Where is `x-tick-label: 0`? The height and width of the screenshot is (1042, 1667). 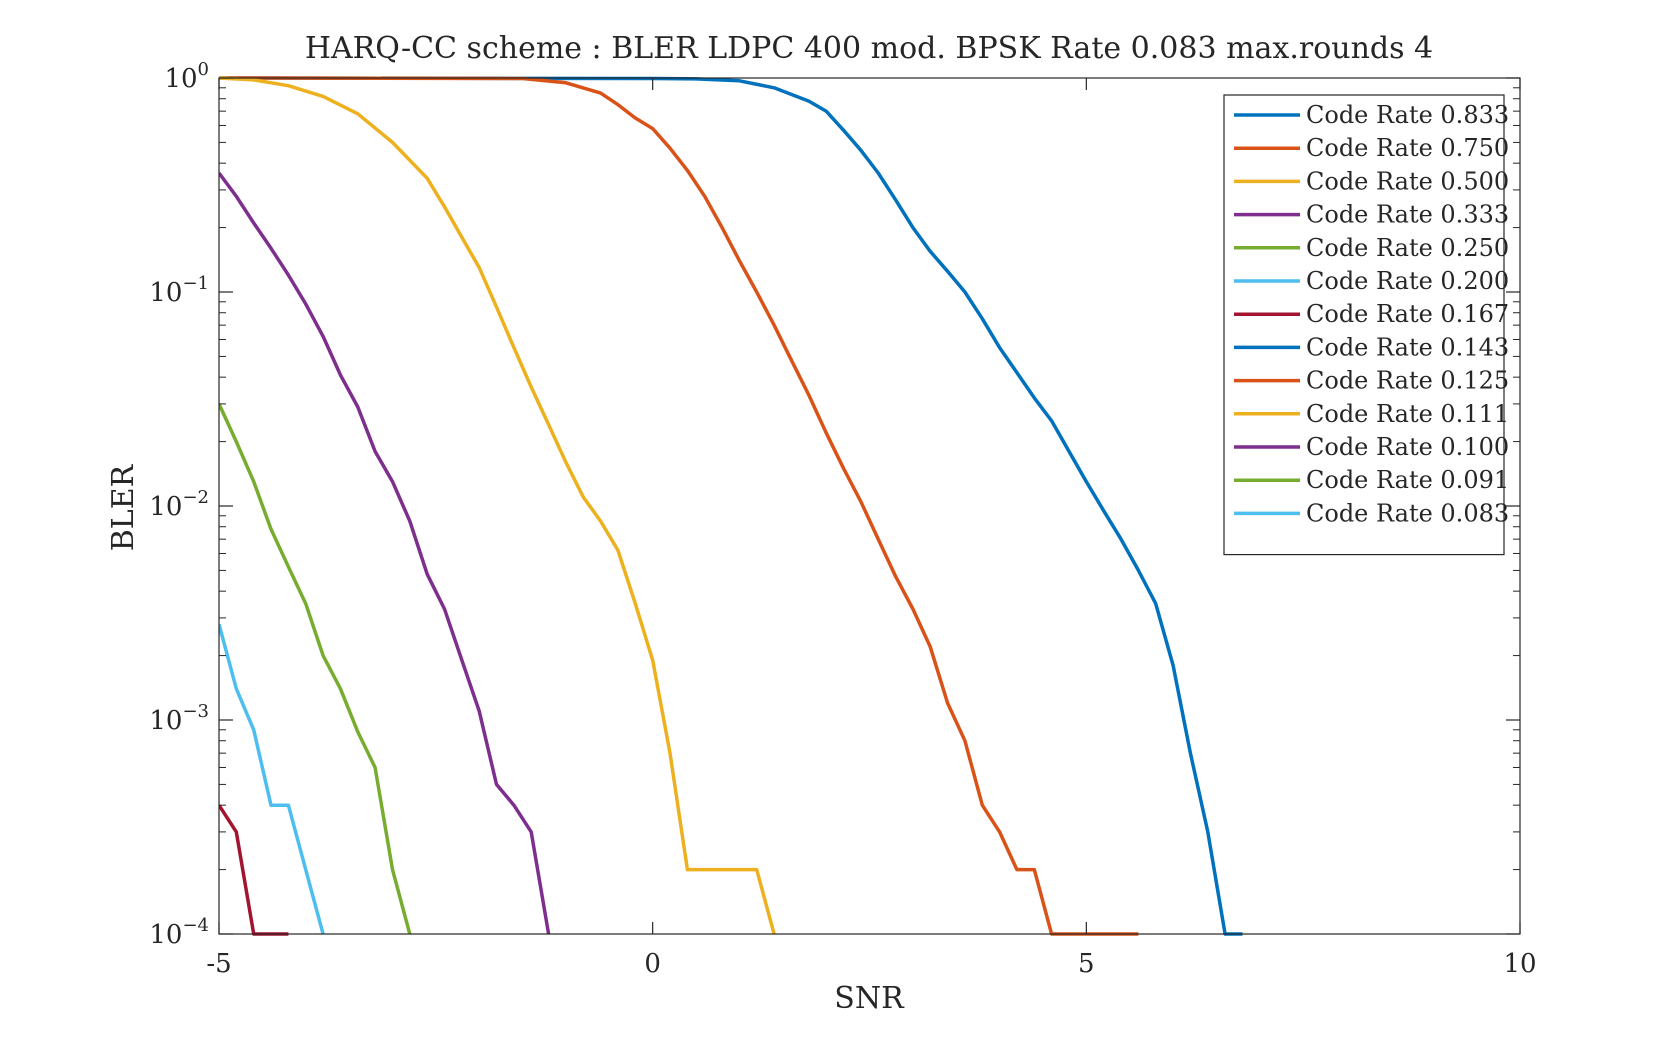 x-tick-label: 0 is located at coordinates (652, 964).